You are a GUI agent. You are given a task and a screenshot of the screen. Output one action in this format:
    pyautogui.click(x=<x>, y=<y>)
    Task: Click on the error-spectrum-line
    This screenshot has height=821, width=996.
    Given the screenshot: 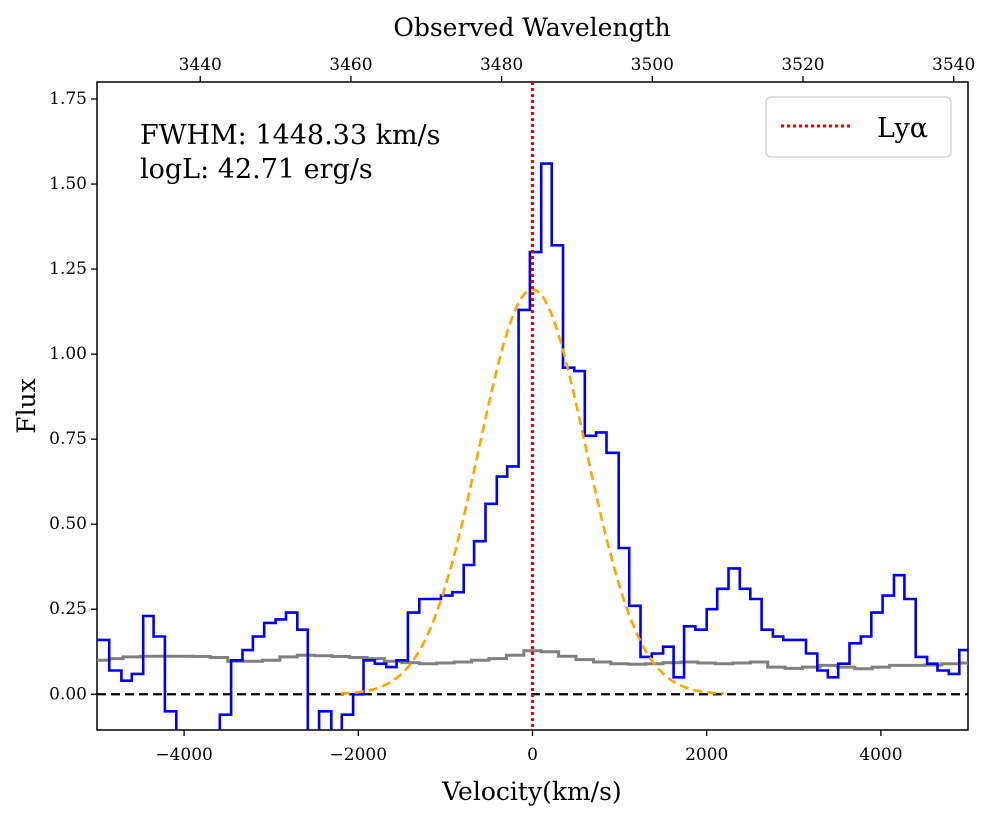 What is the action you would take?
    pyautogui.click(x=532, y=660)
    